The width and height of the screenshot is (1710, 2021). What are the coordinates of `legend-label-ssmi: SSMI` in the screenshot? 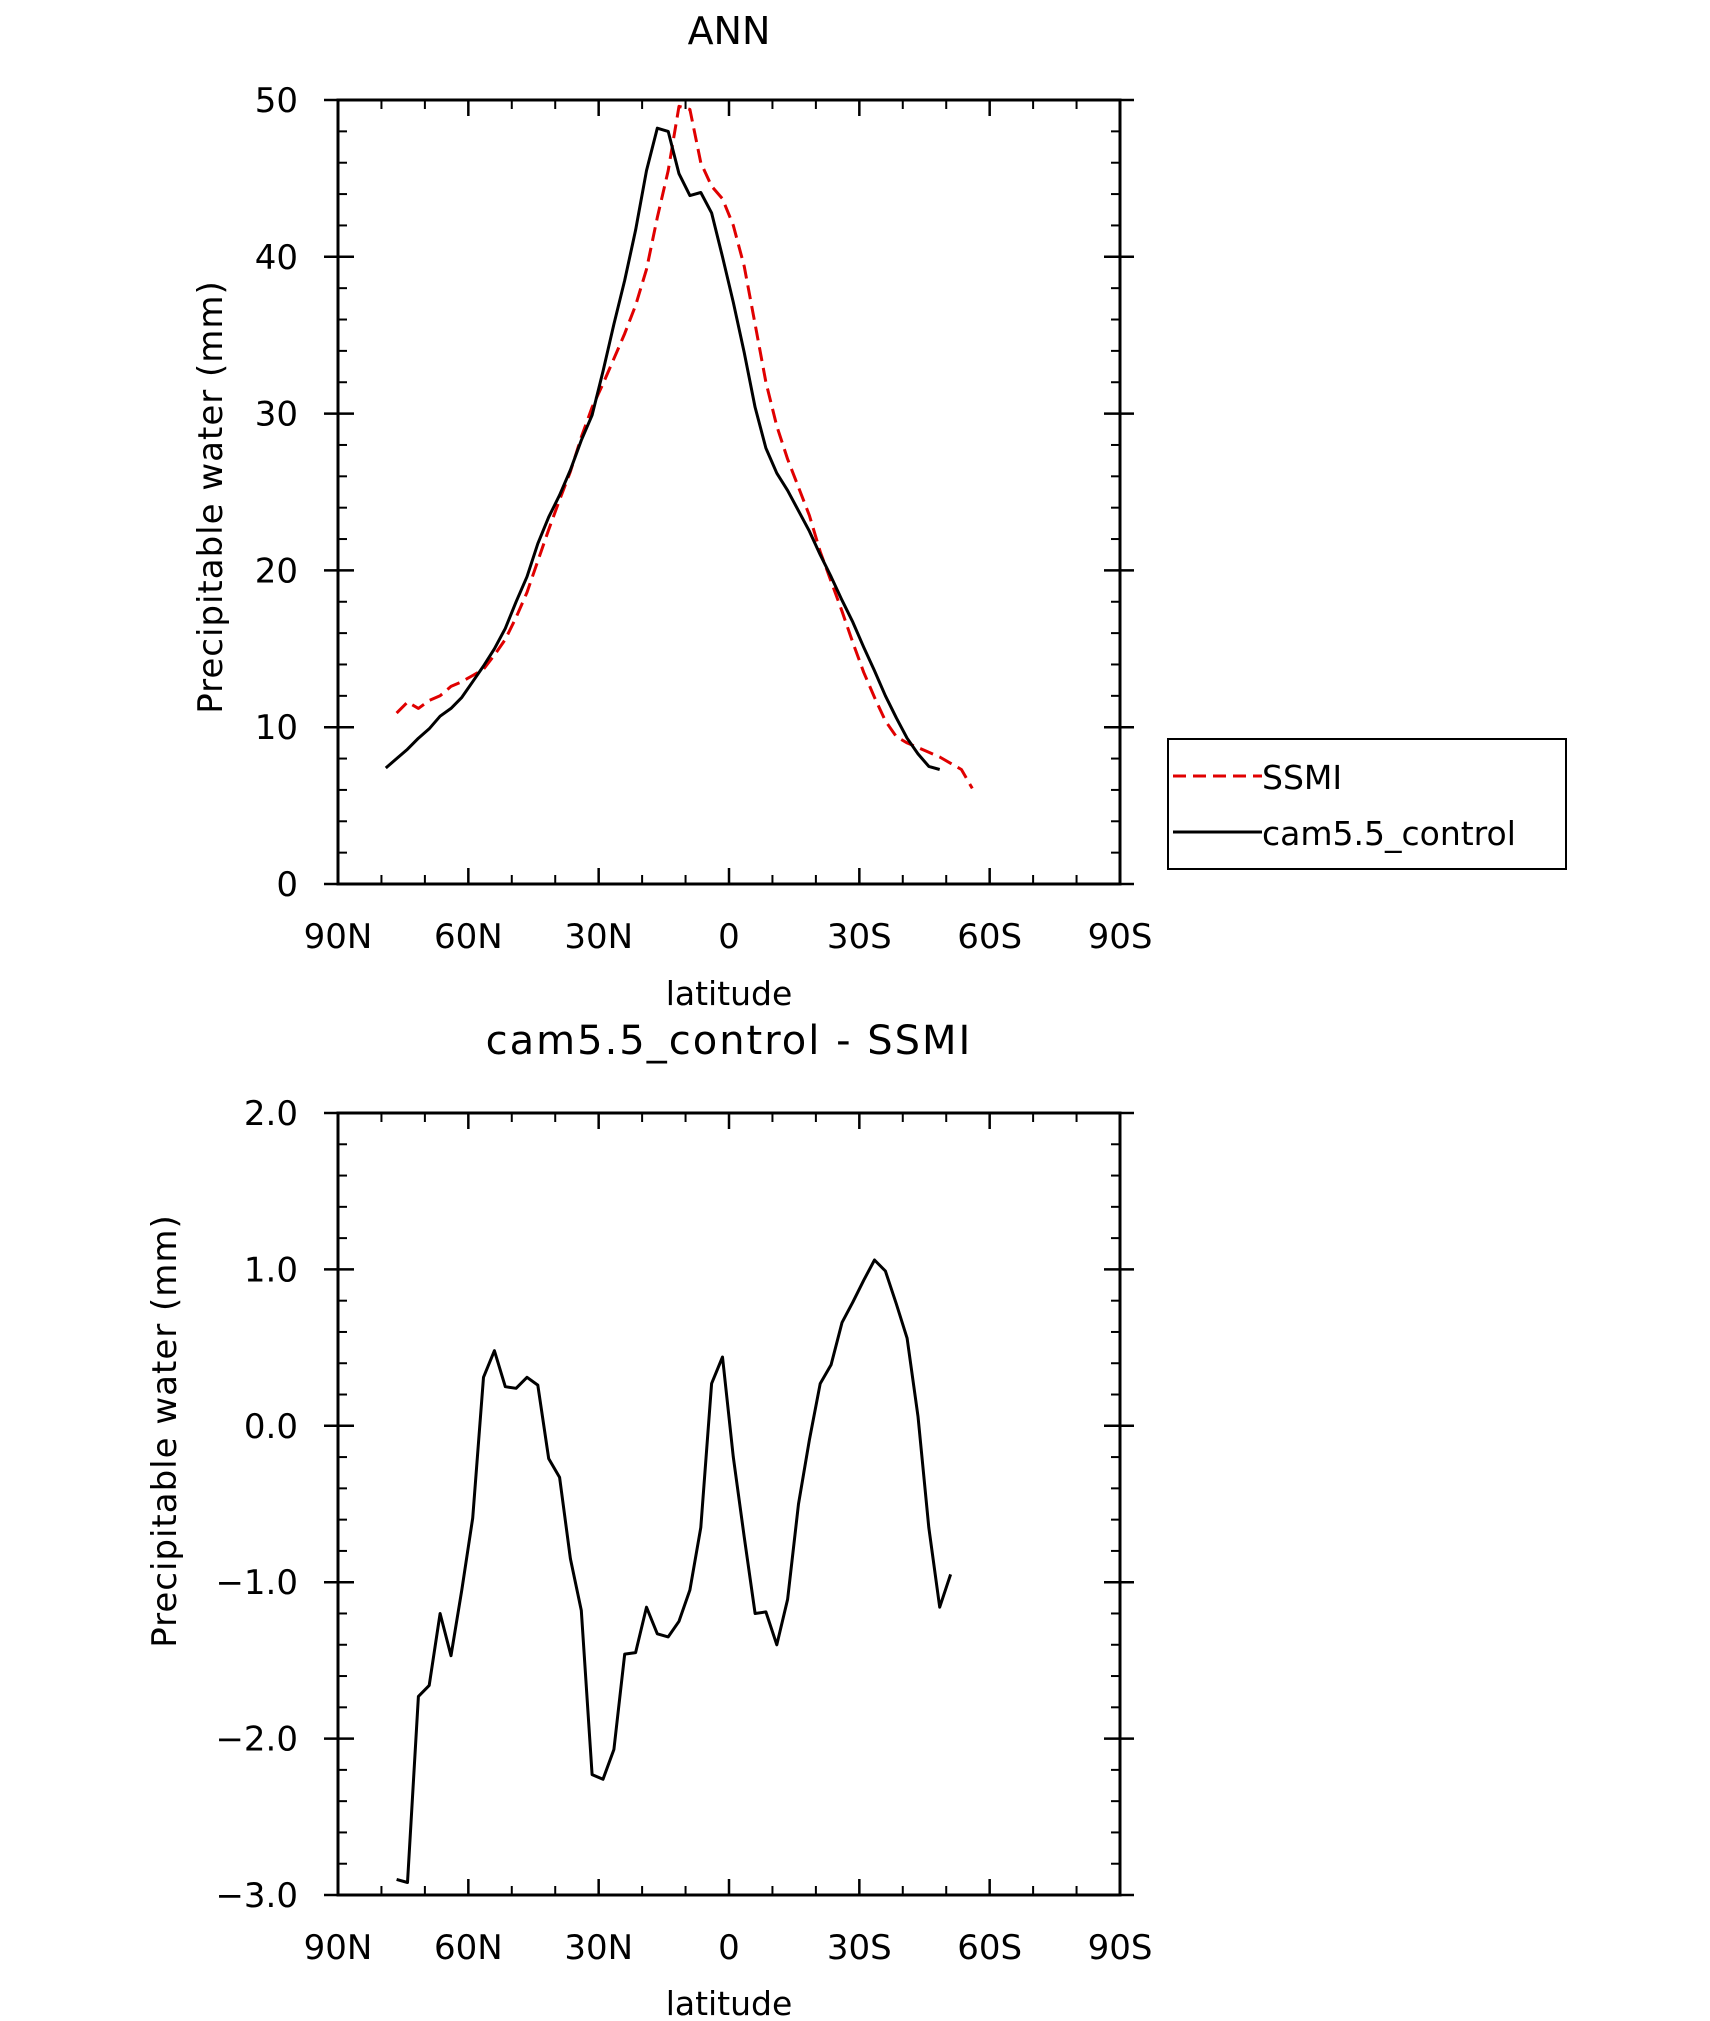 It's located at (1302, 777).